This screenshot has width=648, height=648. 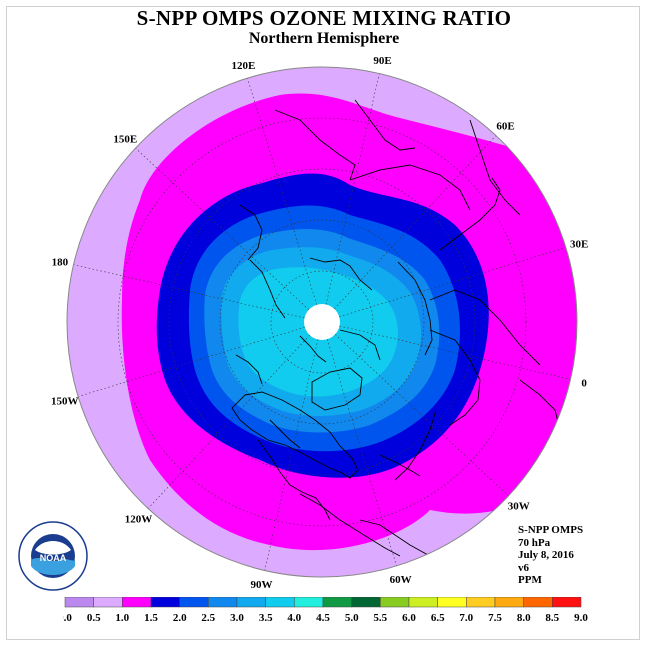 What do you see at coordinates (323, 618) in the screenshot?
I see `colorbar-tick-label: 4.5` at bounding box center [323, 618].